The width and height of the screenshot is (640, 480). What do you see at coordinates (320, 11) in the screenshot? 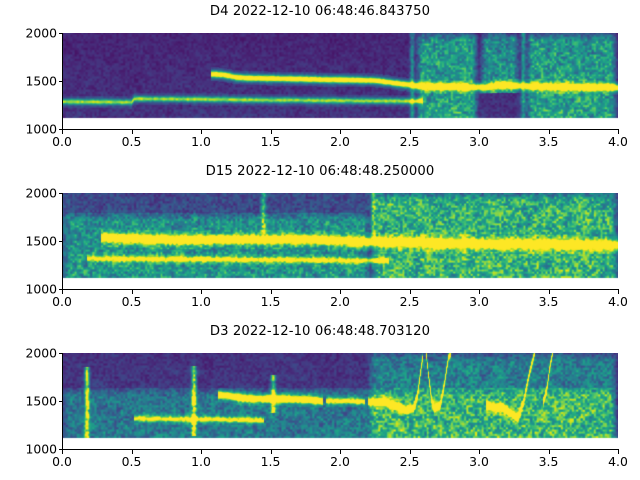
I see `panel-title: D4 2022-12-10 06:48:46.843750` at bounding box center [320, 11].